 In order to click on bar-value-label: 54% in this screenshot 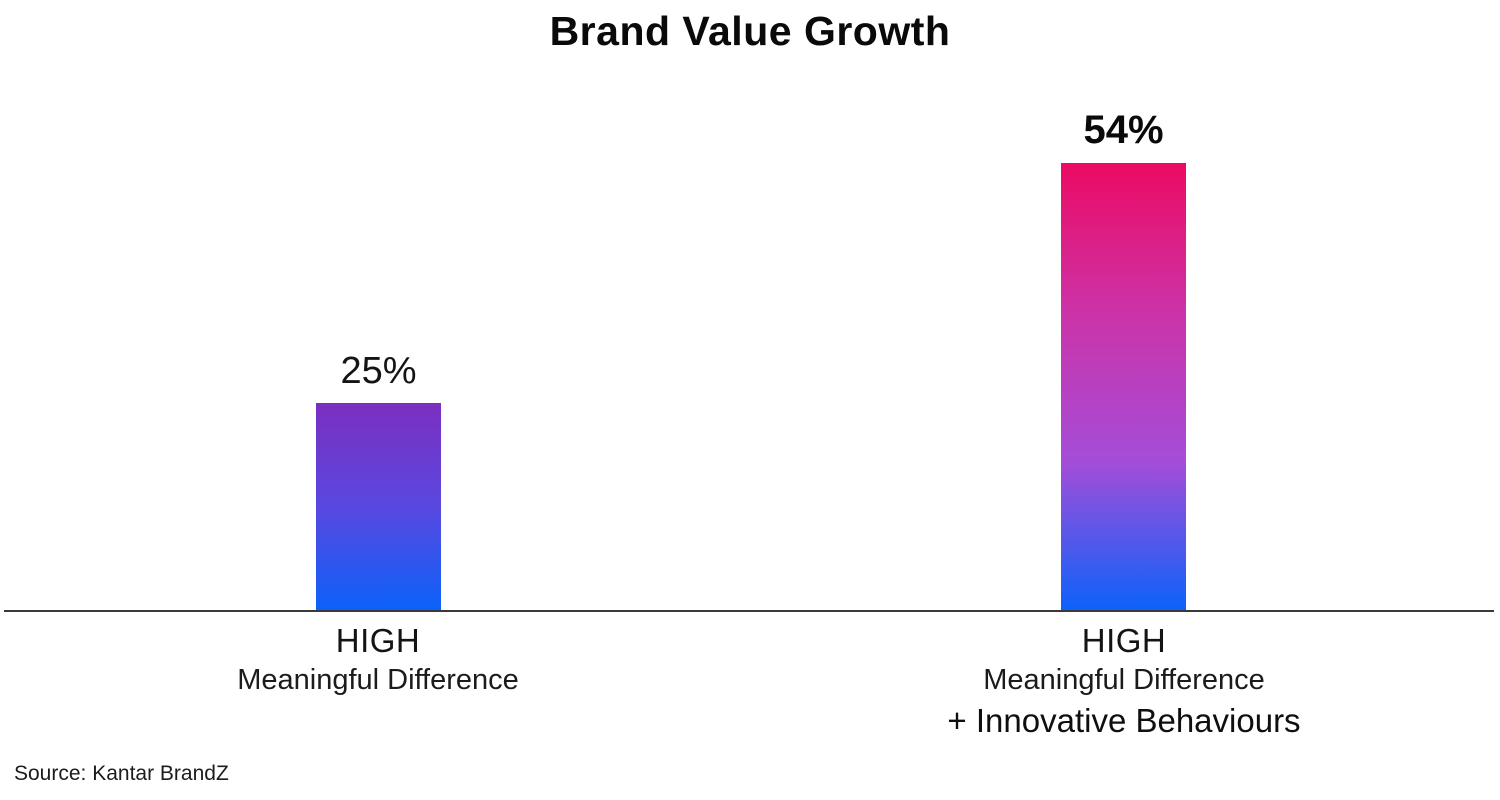, I will do `click(1123, 130)`.